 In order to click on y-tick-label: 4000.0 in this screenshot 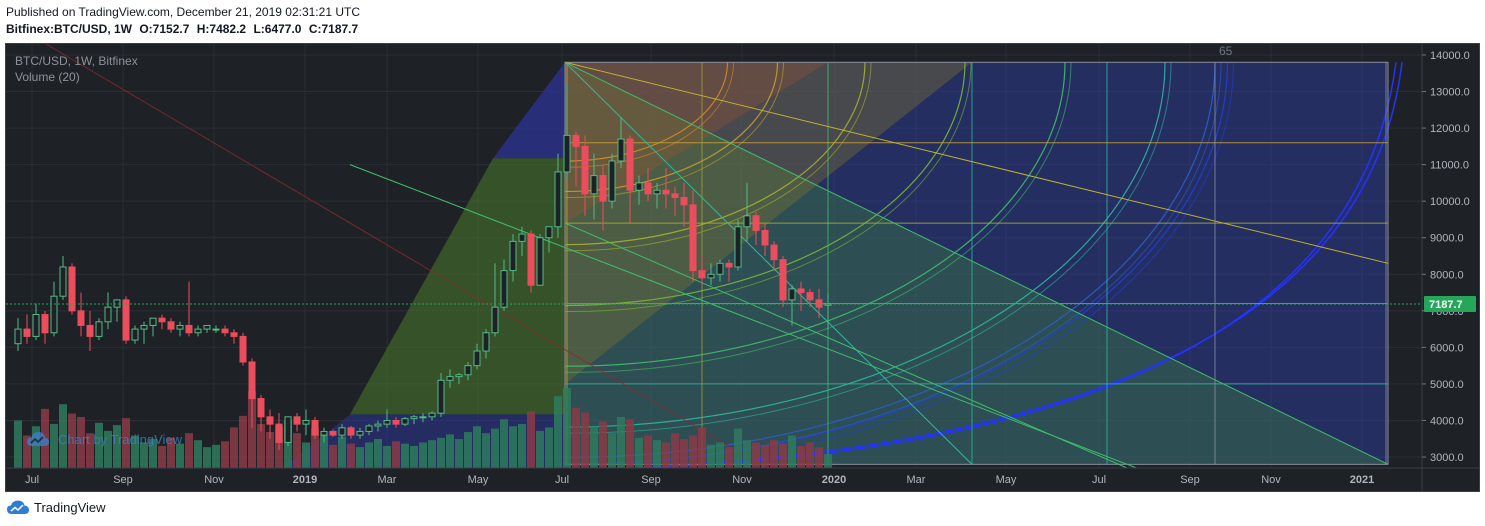, I will do `click(1447, 421)`.